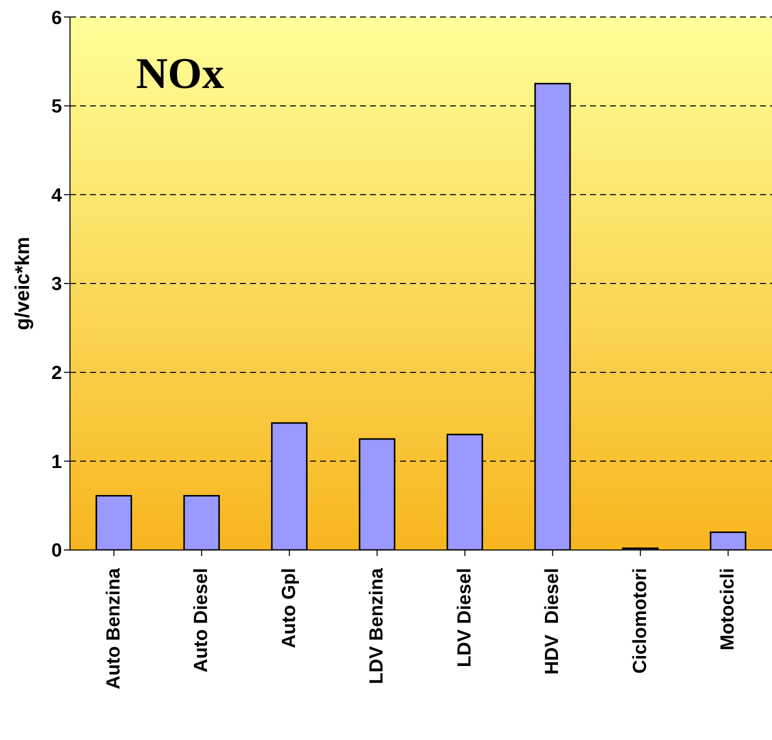 The height and width of the screenshot is (740, 772). I want to click on y-tick-label: 0, so click(56, 551).